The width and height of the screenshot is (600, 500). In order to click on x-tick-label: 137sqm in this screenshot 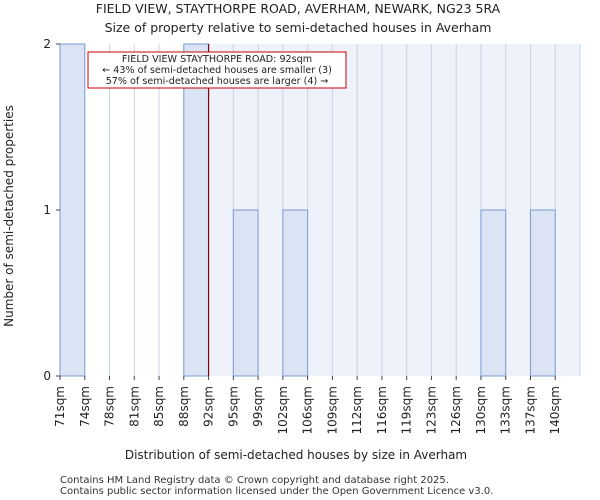, I will do `click(530, 410)`.